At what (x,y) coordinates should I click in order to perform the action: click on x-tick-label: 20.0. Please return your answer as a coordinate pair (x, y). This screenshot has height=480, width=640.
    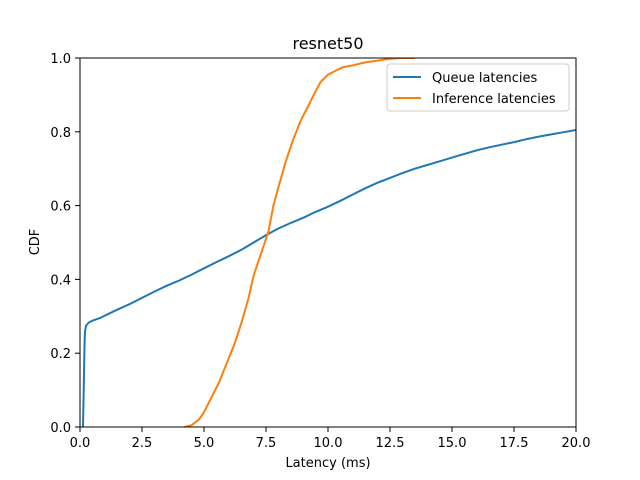
    Looking at the image, I should click on (576, 443).